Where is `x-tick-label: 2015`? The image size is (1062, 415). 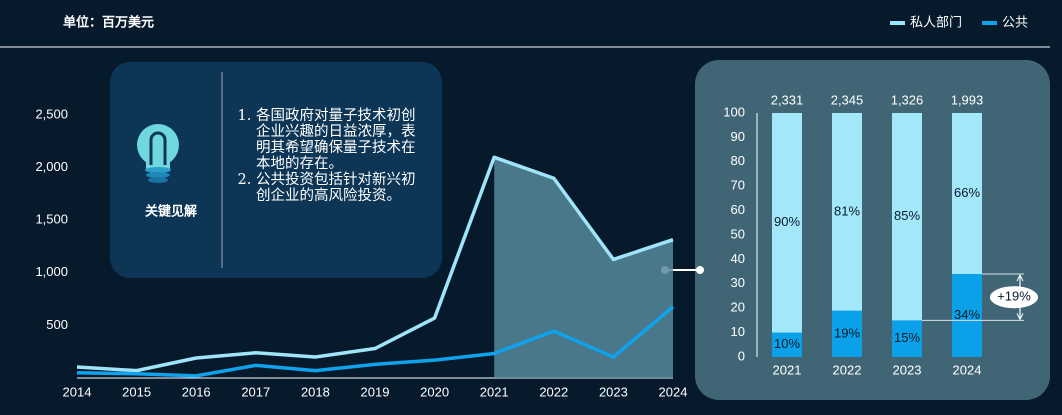 x-tick-label: 2015 is located at coordinates (136, 391).